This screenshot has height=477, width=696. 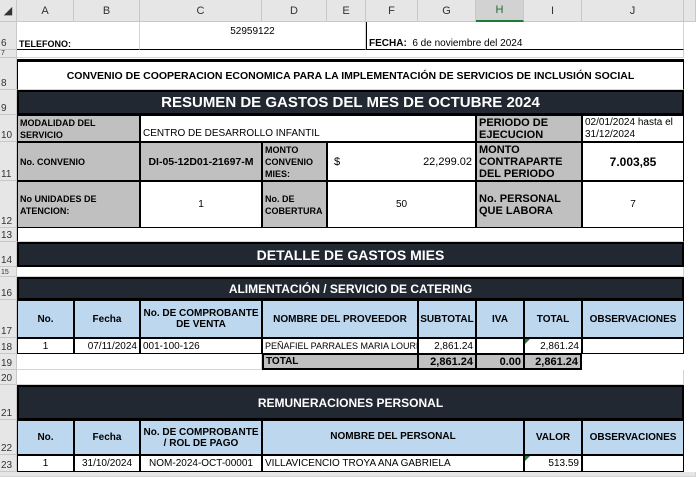 What do you see at coordinates (294, 11) in the screenshot?
I see `column-header-d: D` at bounding box center [294, 11].